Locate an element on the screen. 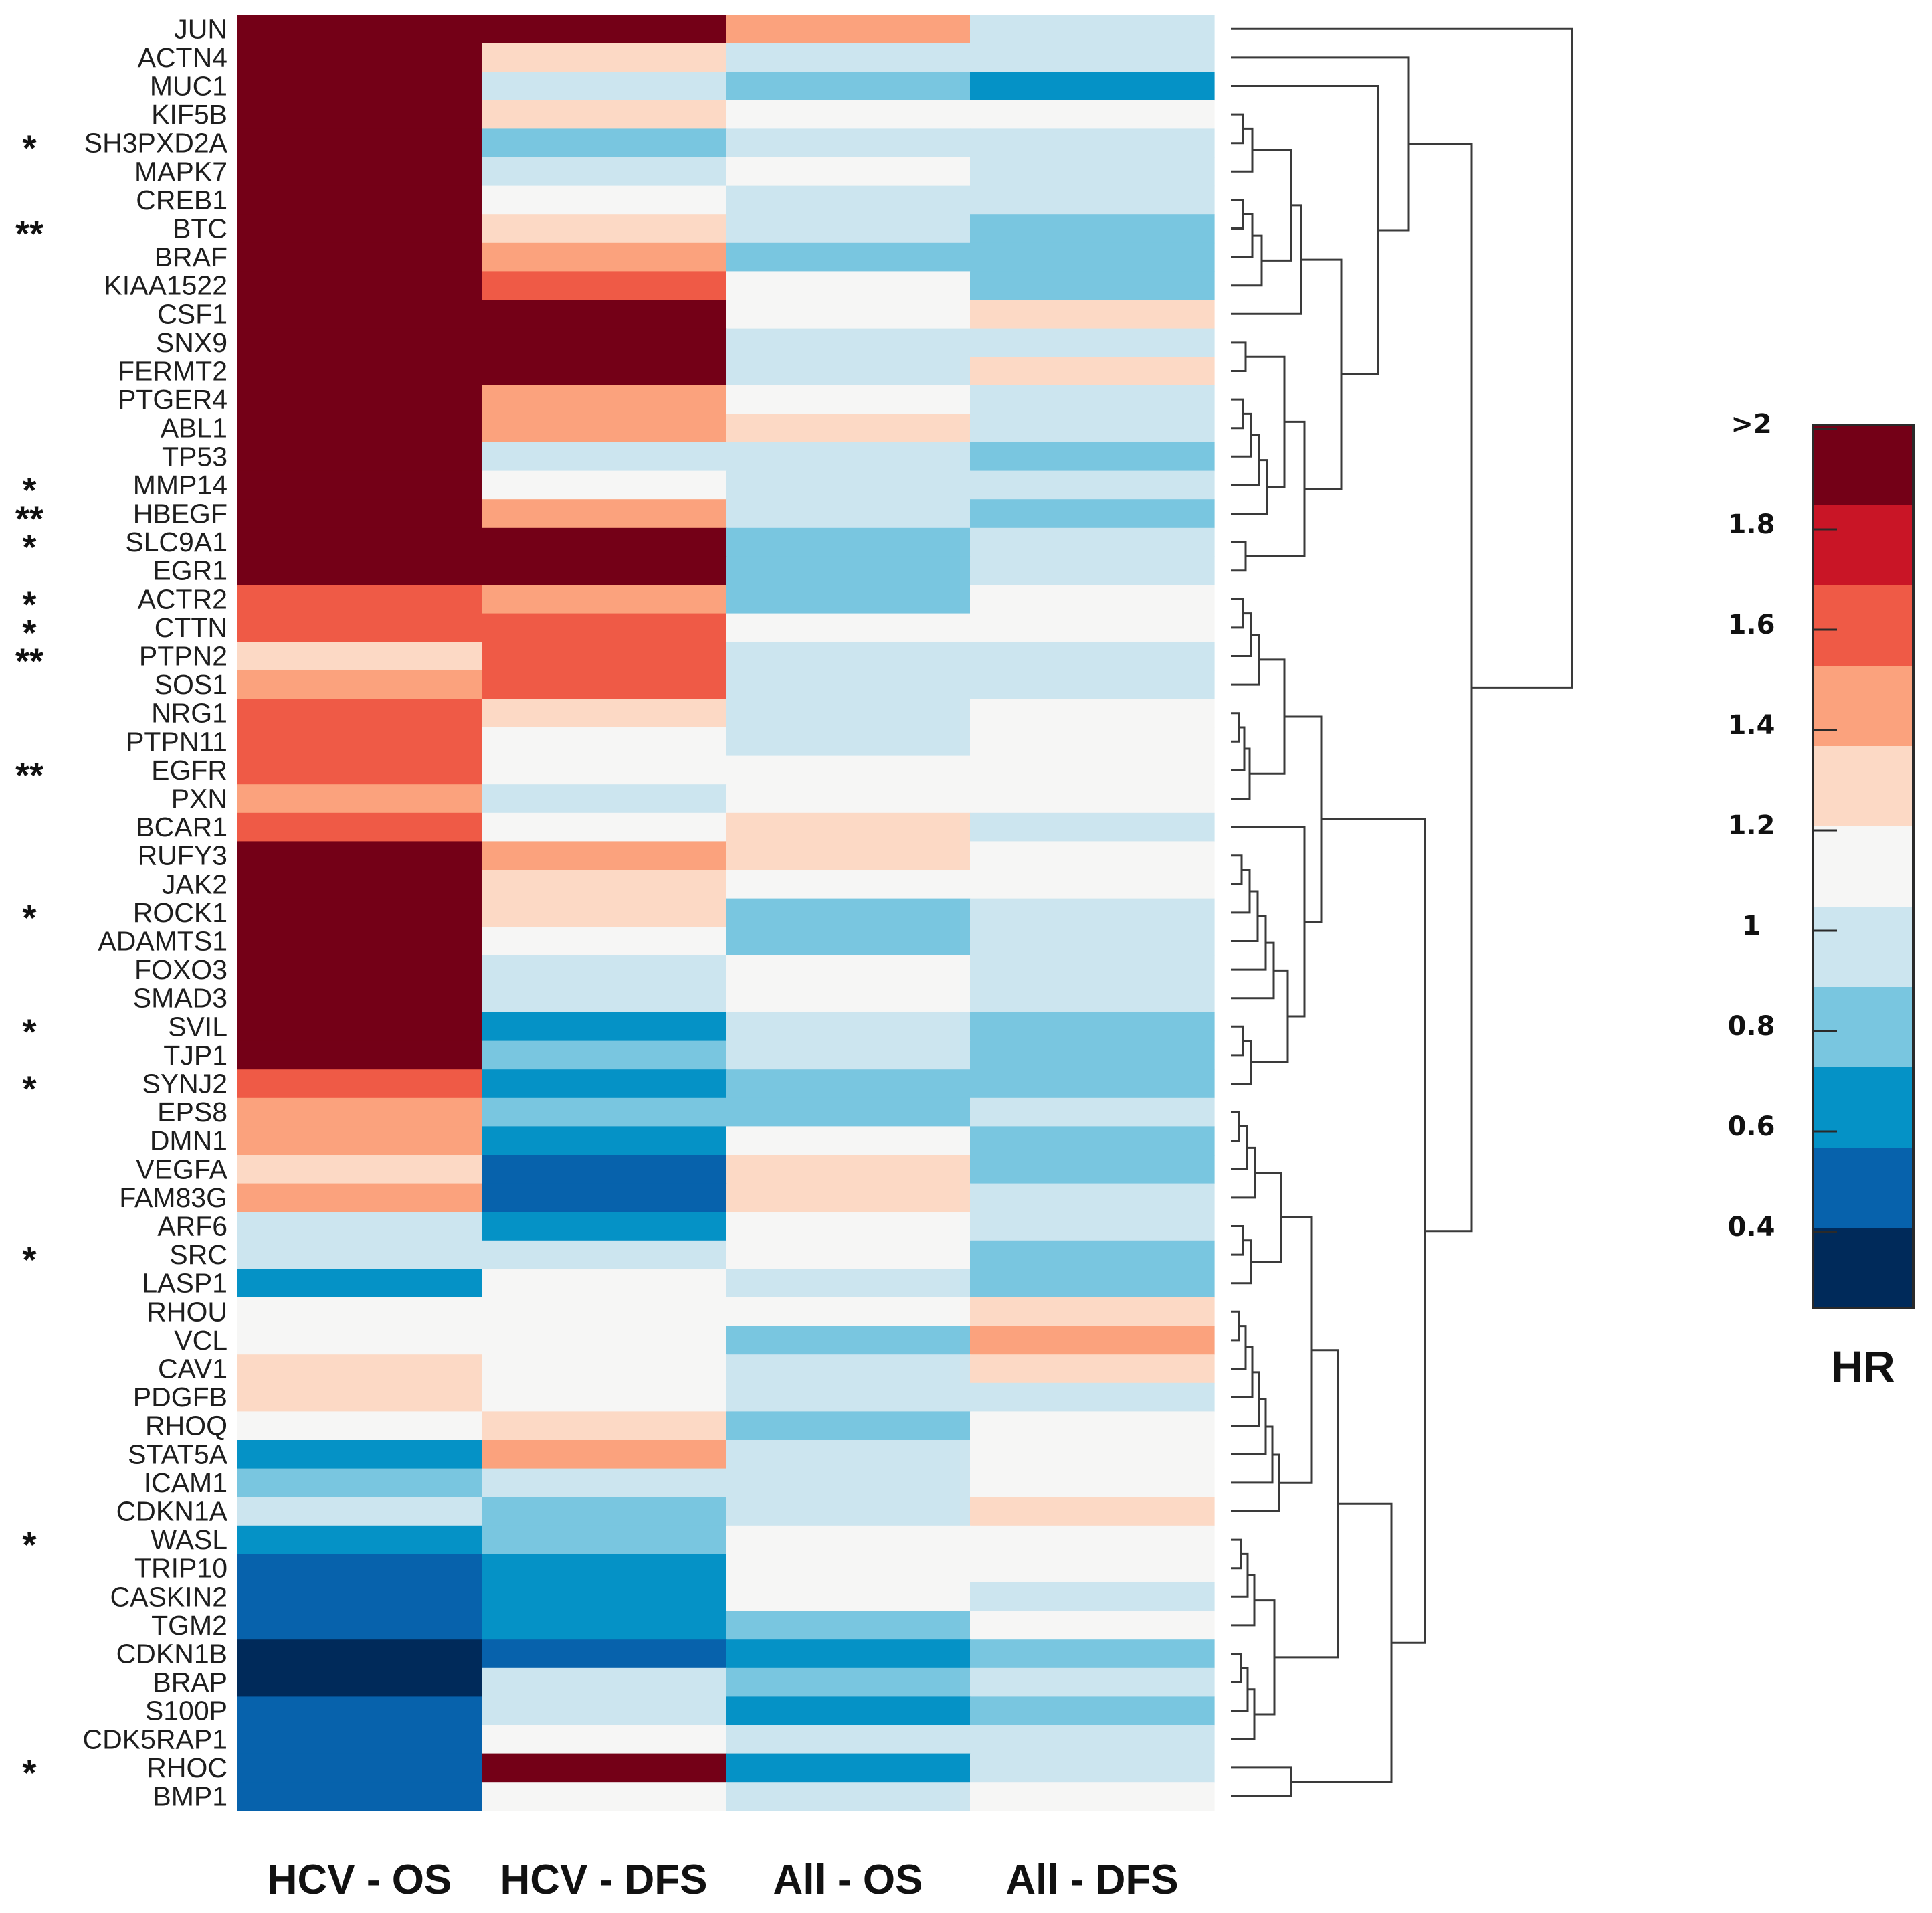 The width and height of the screenshot is (1932, 1913). column-label: All - OS is located at coordinates (848, 1880).